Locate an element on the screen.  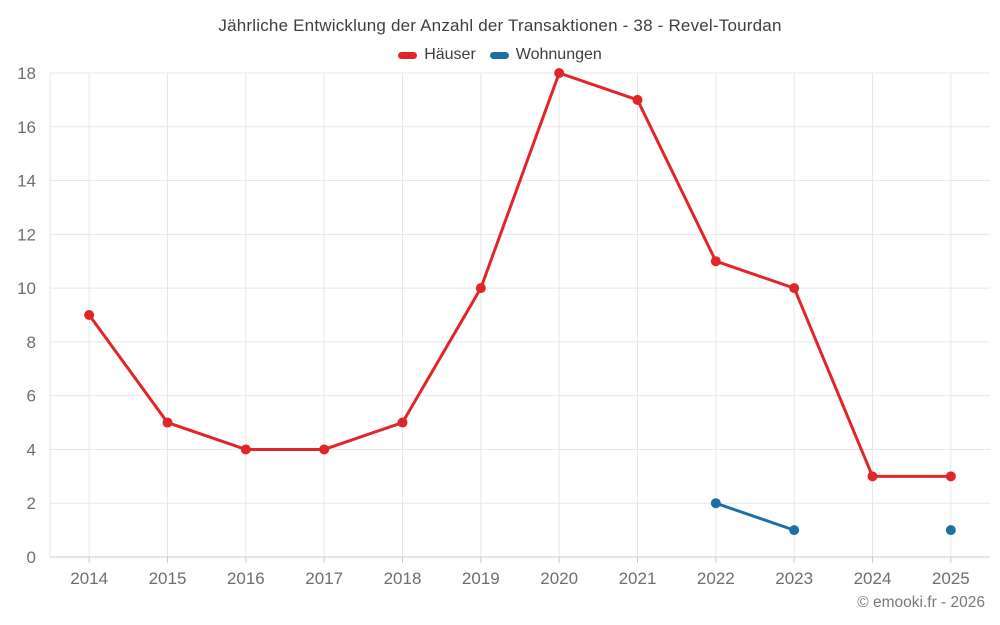
y-axis-label: 8 is located at coordinates (31, 342).